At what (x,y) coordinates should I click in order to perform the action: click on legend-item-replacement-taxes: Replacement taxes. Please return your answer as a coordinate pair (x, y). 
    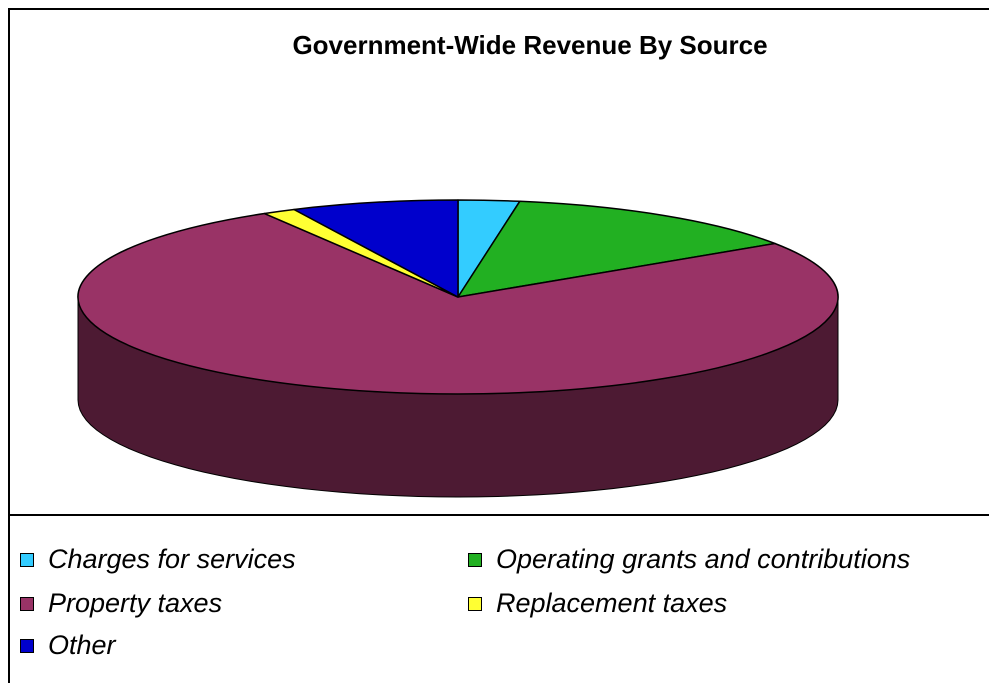
    Looking at the image, I should click on (597, 603).